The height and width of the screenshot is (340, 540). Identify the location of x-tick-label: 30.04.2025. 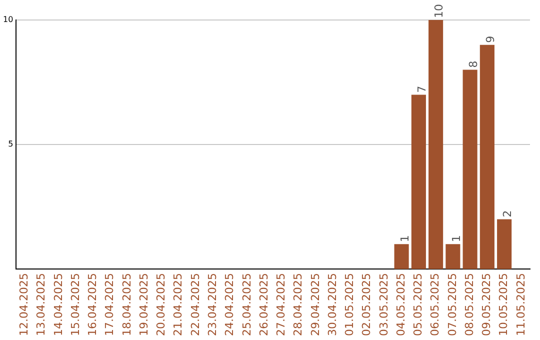
(332, 304).